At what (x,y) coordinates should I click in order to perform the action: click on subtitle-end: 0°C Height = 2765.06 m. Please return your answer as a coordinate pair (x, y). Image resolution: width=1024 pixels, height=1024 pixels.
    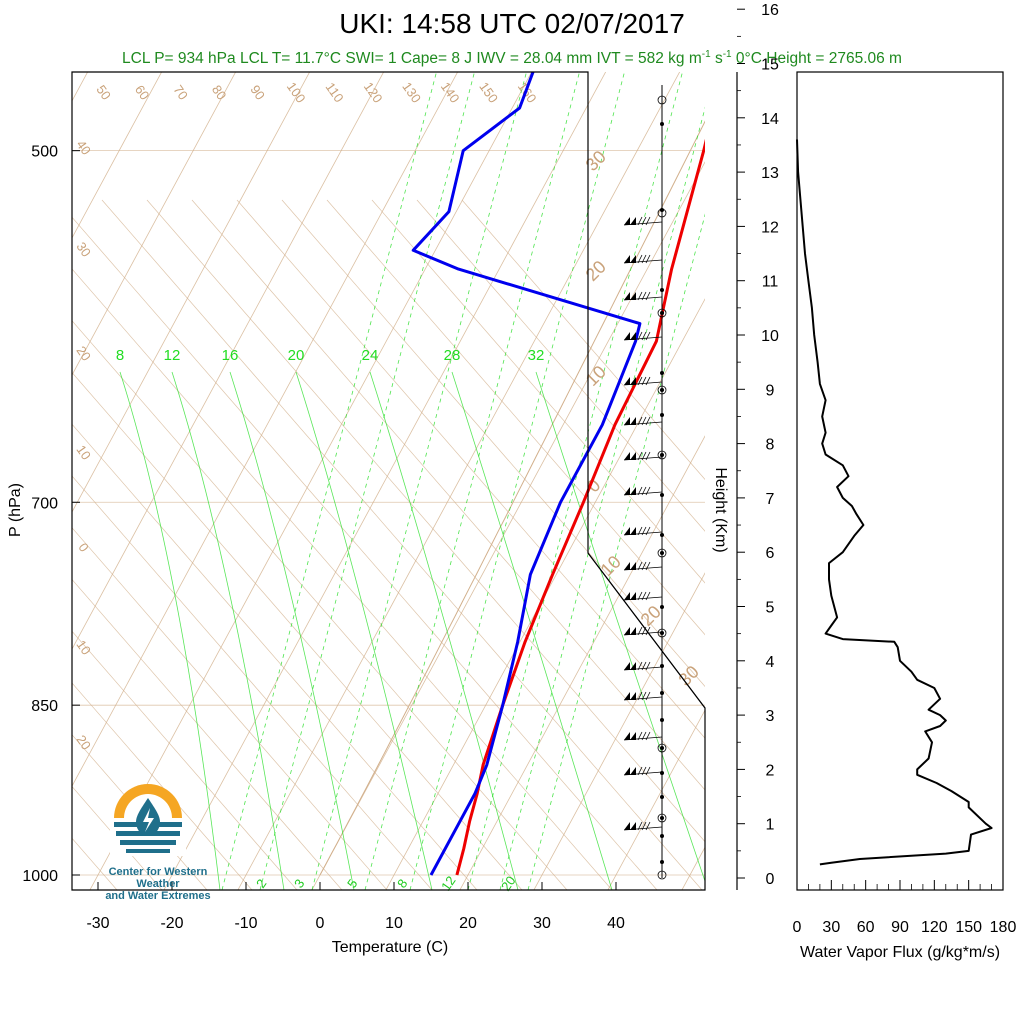
    Looking at the image, I should click on (816, 59).